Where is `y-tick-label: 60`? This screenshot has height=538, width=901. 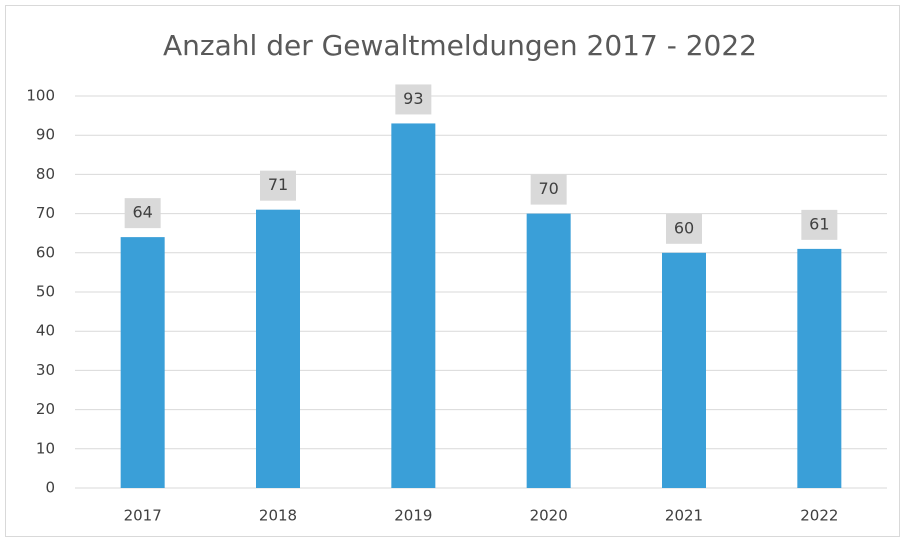 y-tick-label: 60 is located at coordinates (45, 252).